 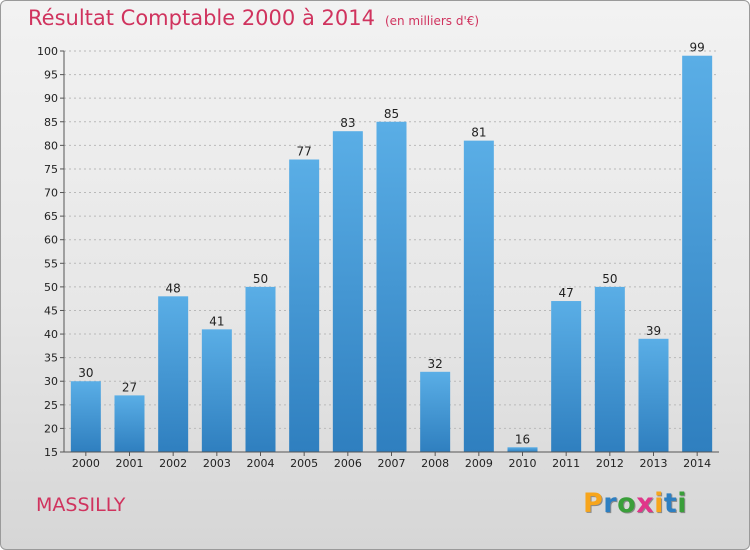 What do you see at coordinates (51, 145) in the screenshot?
I see `y-tick-label: 80` at bounding box center [51, 145].